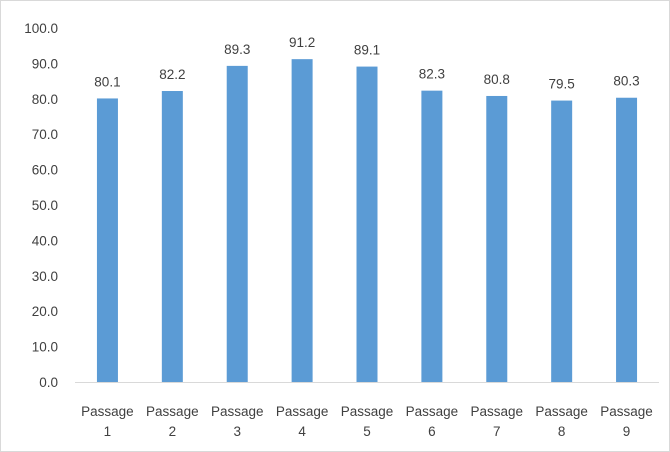 The width and height of the screenshot is (670, 452). Describe the element at coordinates (302, 42) in the screenshot. I see `data-label: 91.2` at that location.